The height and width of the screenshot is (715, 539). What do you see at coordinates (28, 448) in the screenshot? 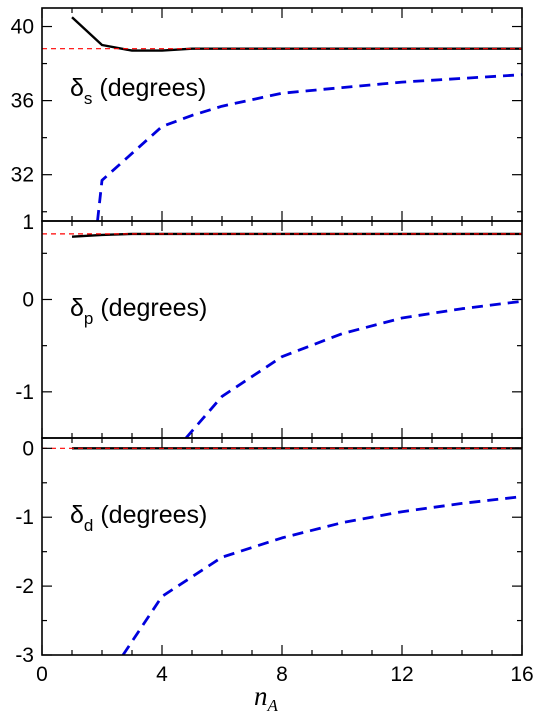
I see `panel-d-y-tick-label: 0` at bounding box center [28, 448].